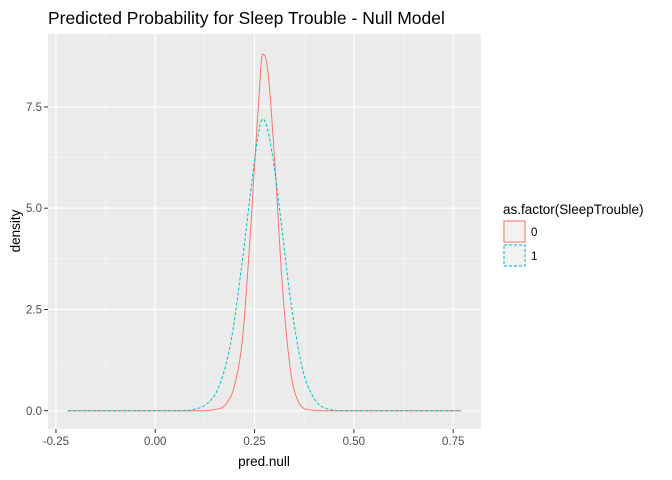  Describe the element at coordinates (34, 310) in the screenshot. I see `y-tick-label: 2.5` at that location.